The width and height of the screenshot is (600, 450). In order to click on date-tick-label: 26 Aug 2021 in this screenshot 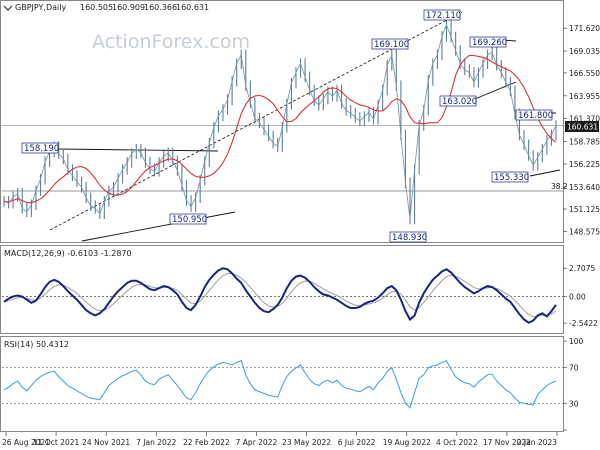, I will do `click(26, 442)`.